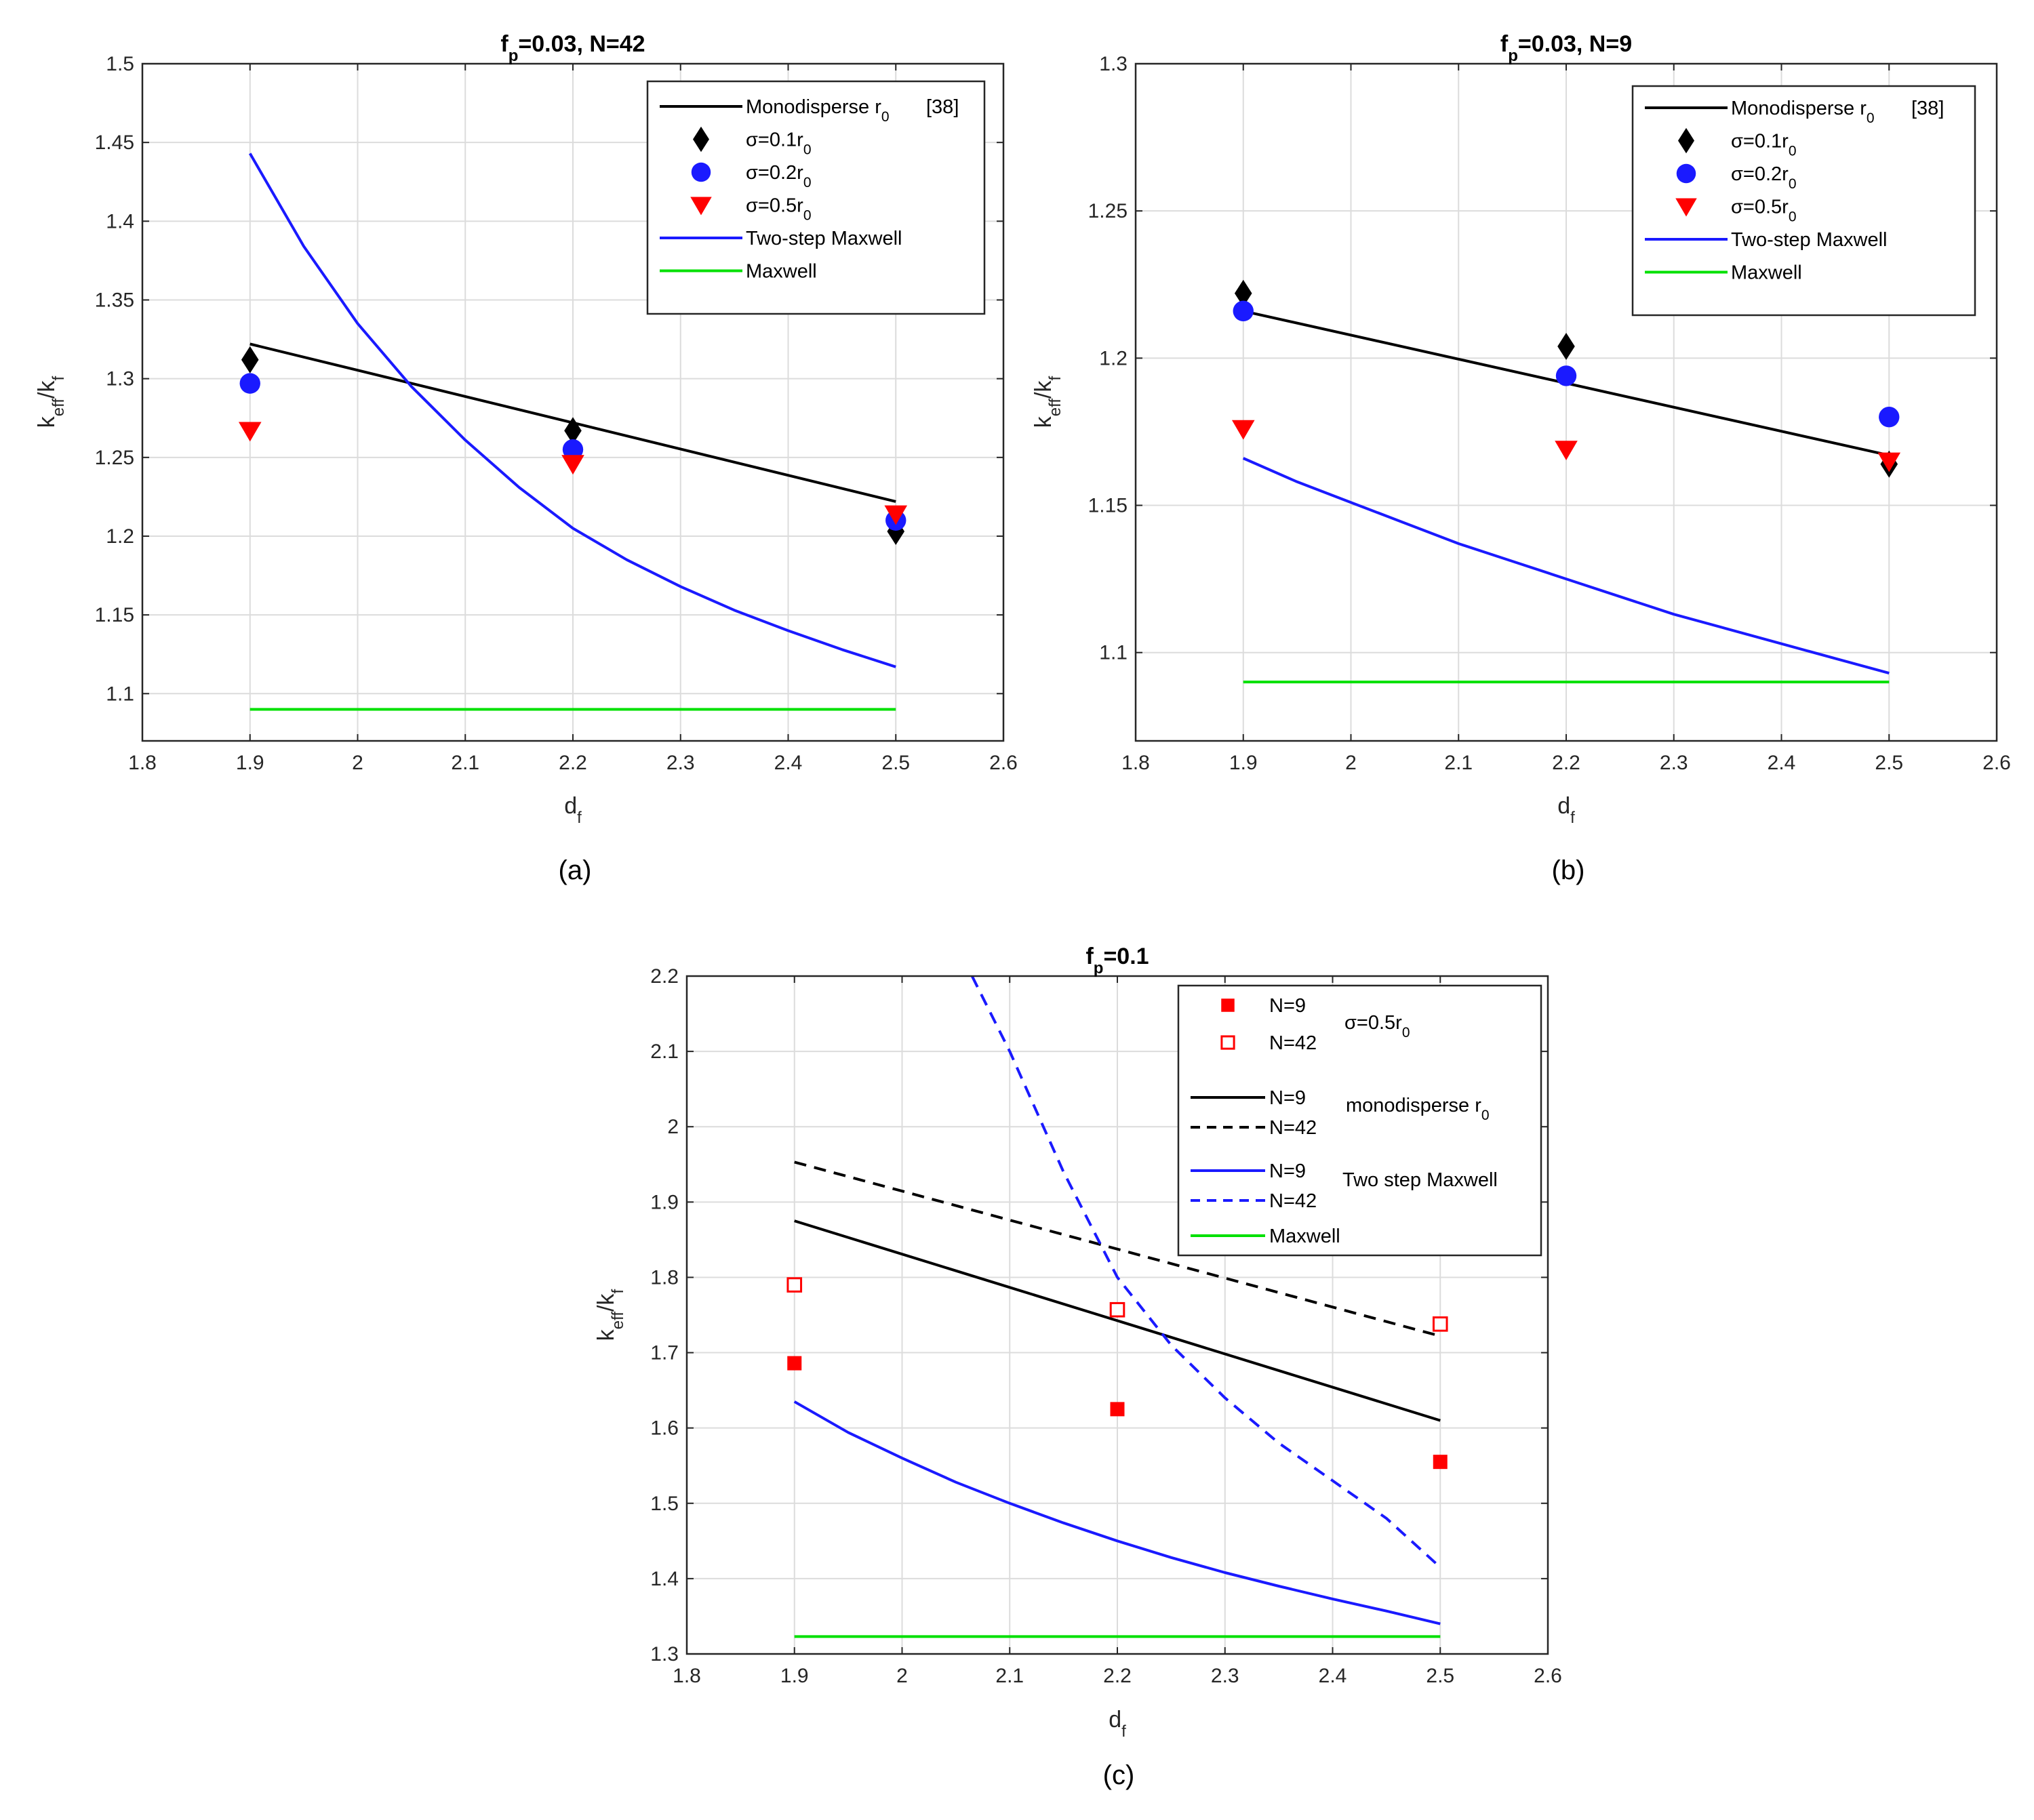 This screenshot has width=2034, height=1820. What do you see at coordinates (1764, 211) in the screenshot?
I see `legend-label: σ=0.5r0` at bounding box center [1764, 211].